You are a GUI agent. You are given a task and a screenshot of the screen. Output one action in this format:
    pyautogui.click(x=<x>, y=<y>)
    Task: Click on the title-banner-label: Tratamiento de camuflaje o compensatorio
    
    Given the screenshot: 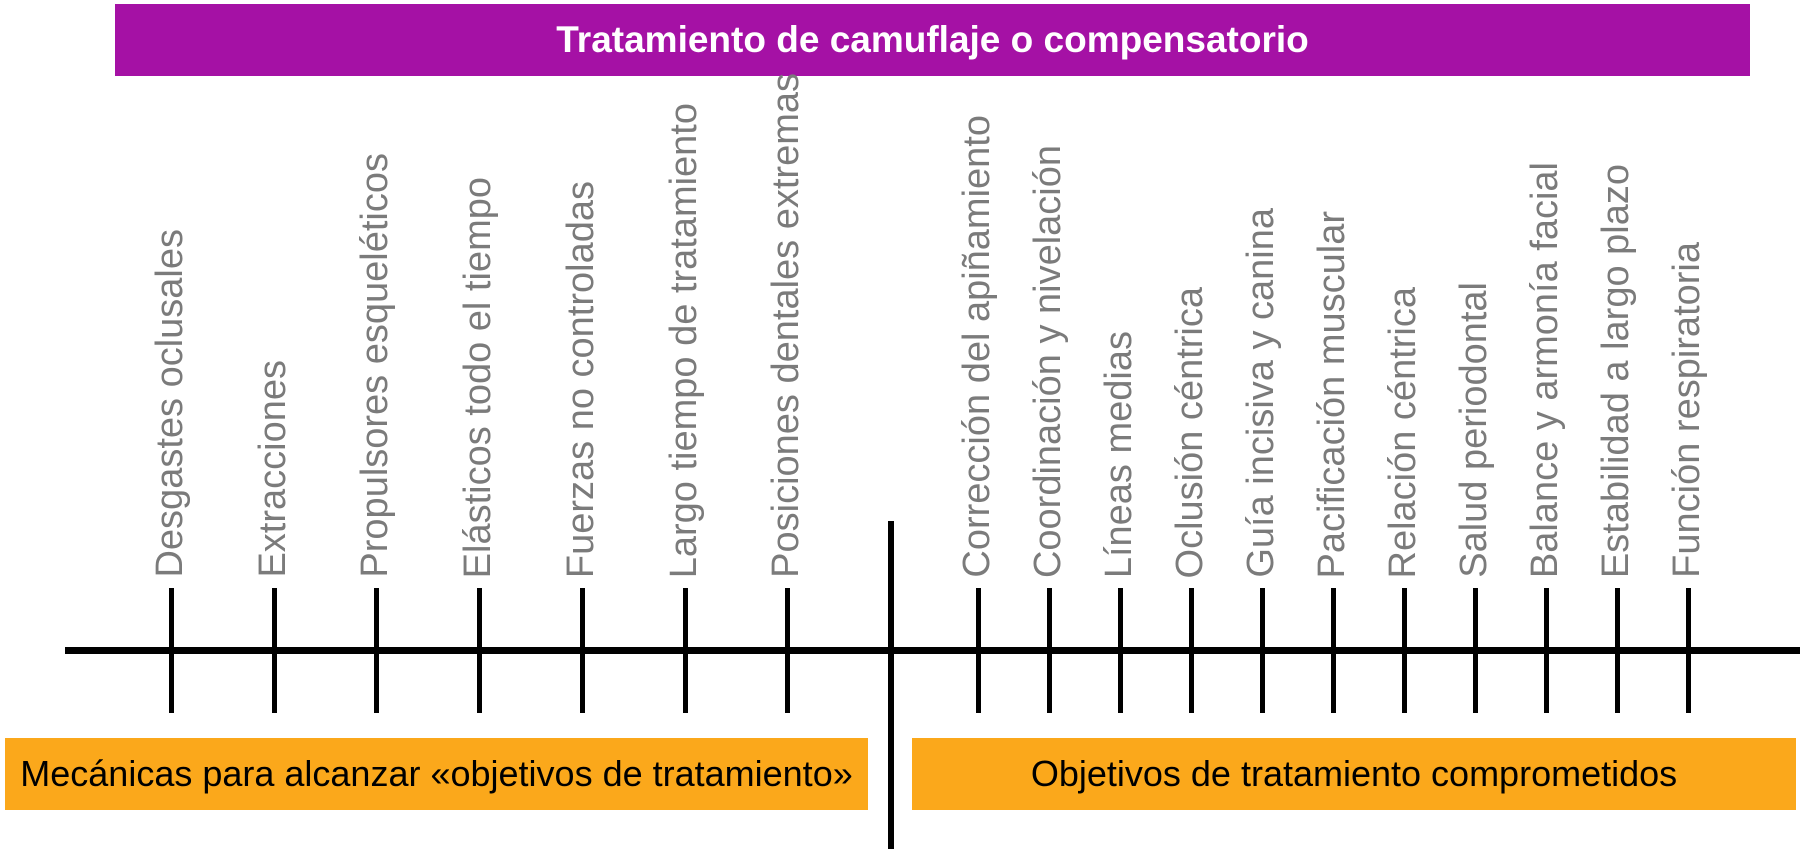 What is the action you would take?
    pyautogui.click(x=932, y=39)
    